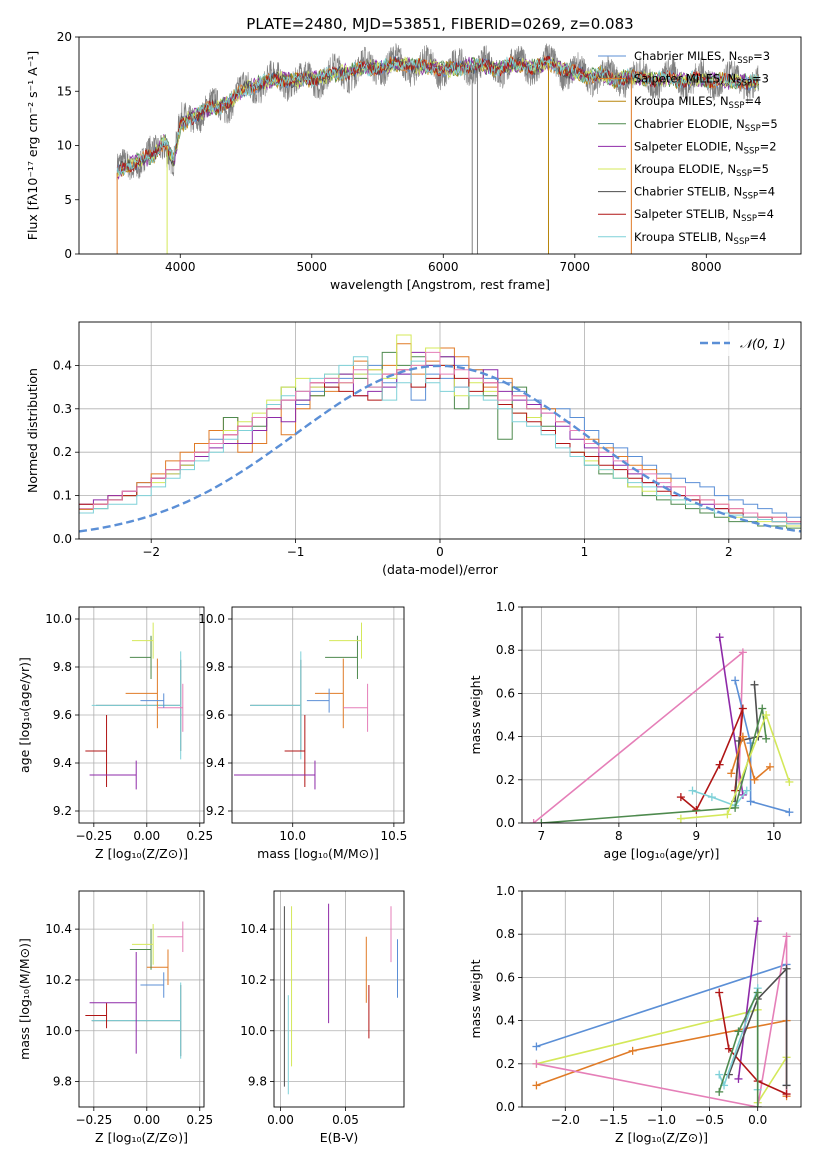 The image size is (819, 1170). Describe the element at coordinates (760, 169) in the screenshot. I see `legend-entry-suffix: =5` at that location.